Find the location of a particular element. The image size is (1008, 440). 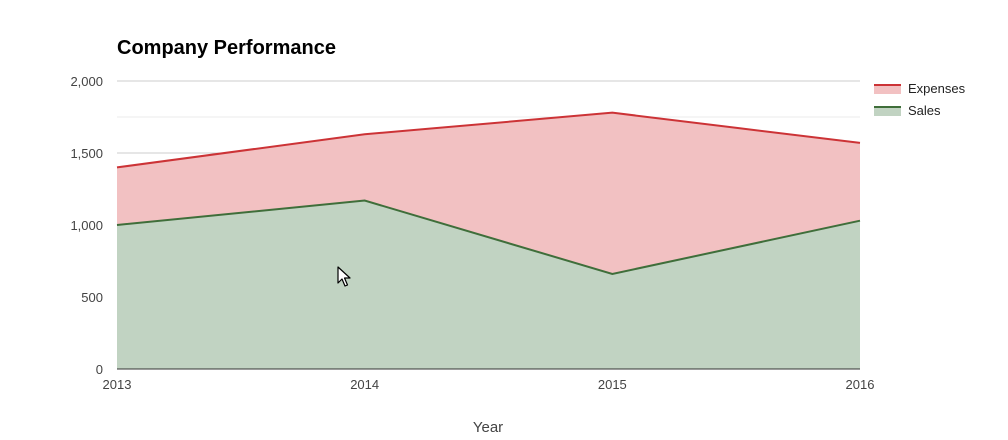

x-tick-label: 2014 is located at coordinates (364, 384).